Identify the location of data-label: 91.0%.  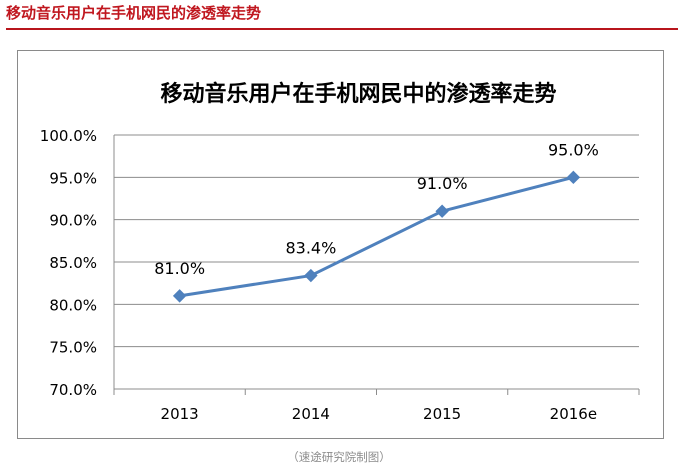
(442, 183).